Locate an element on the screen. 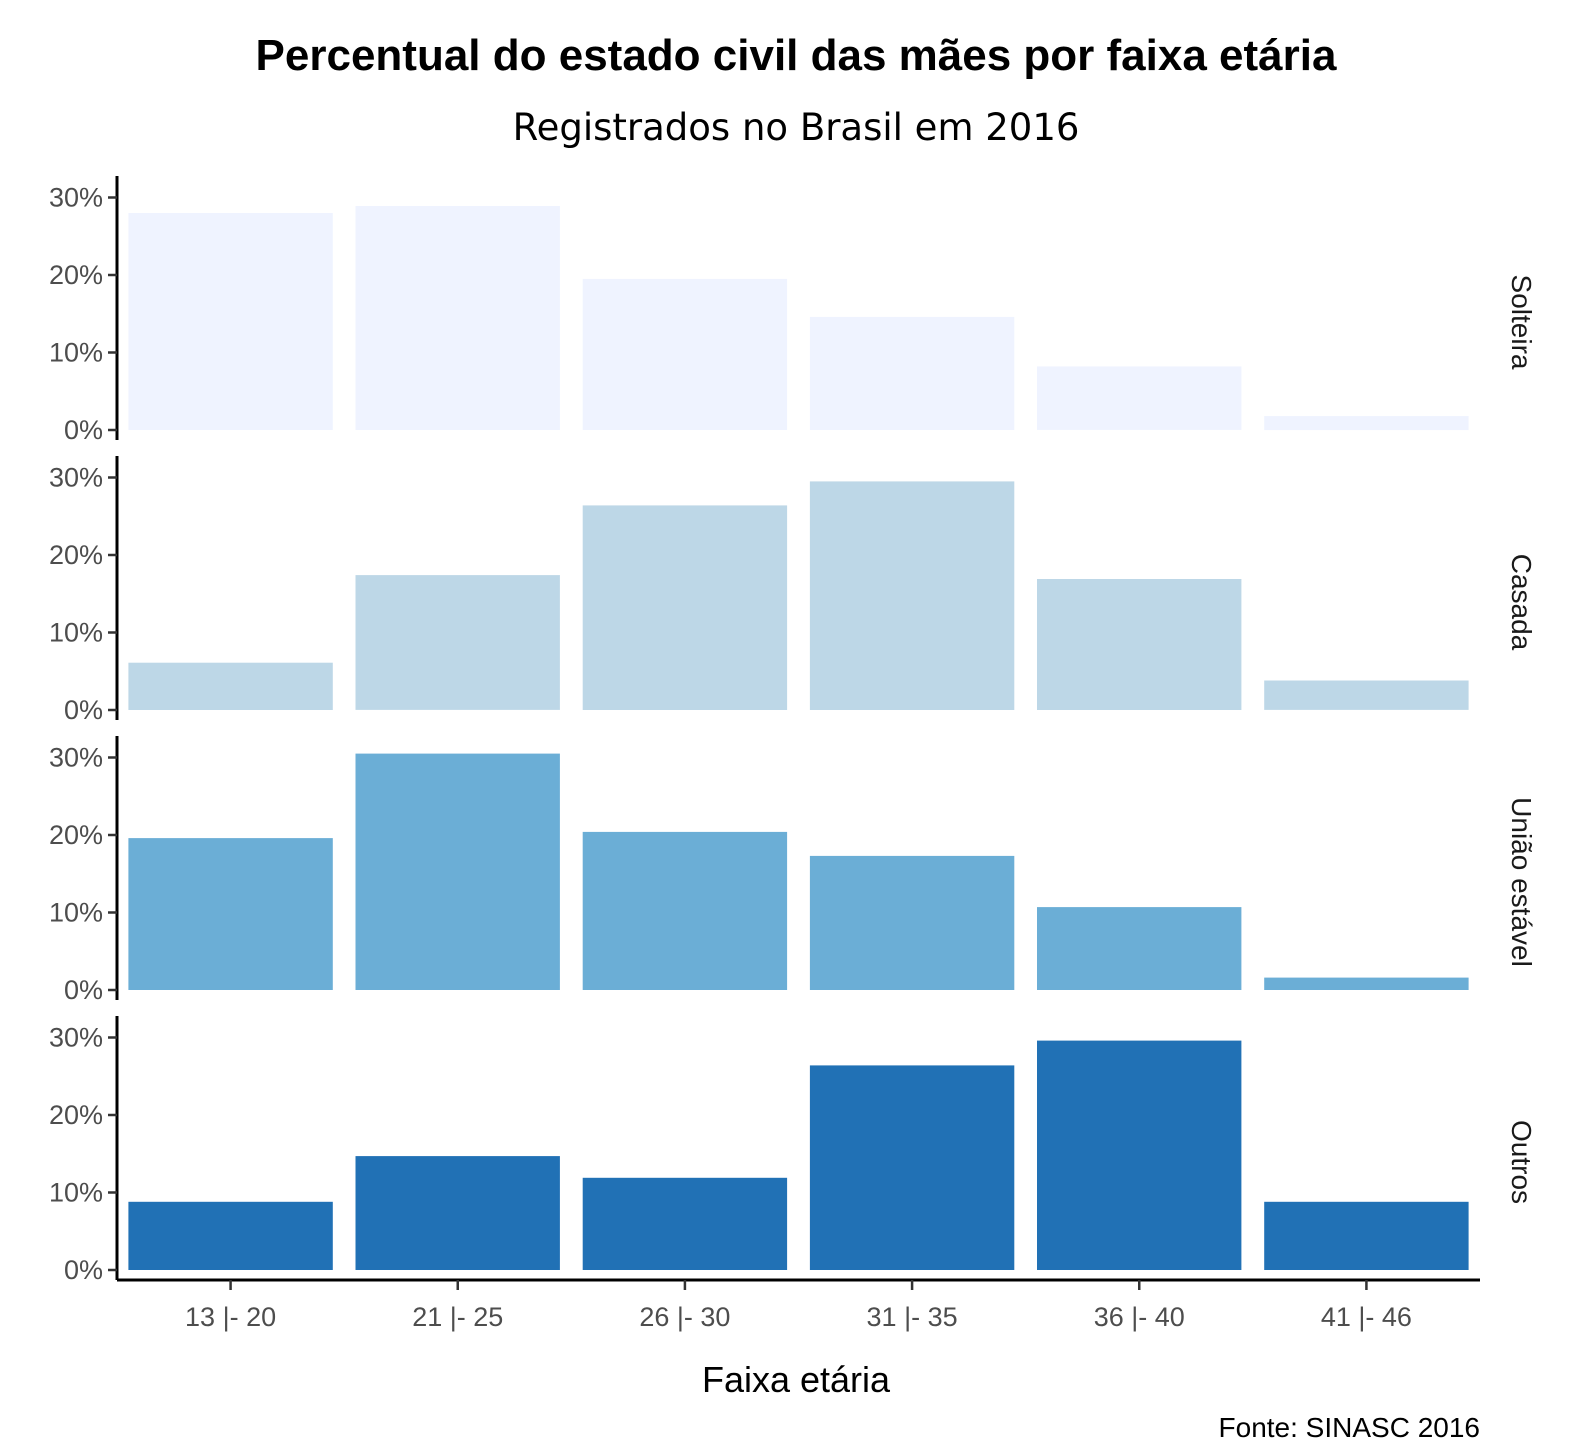  y-tick-label-casada-20: 20% is located at coordinates (76, 555).